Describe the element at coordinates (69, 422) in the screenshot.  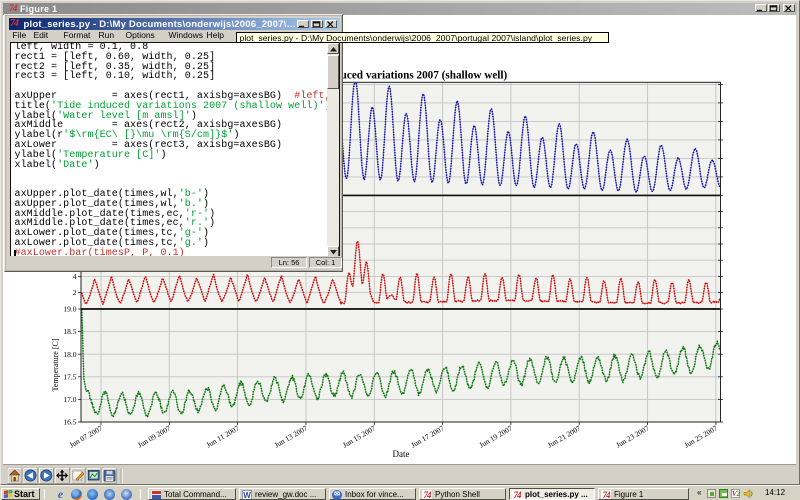
I see `svg-text: 16.5` at that location.